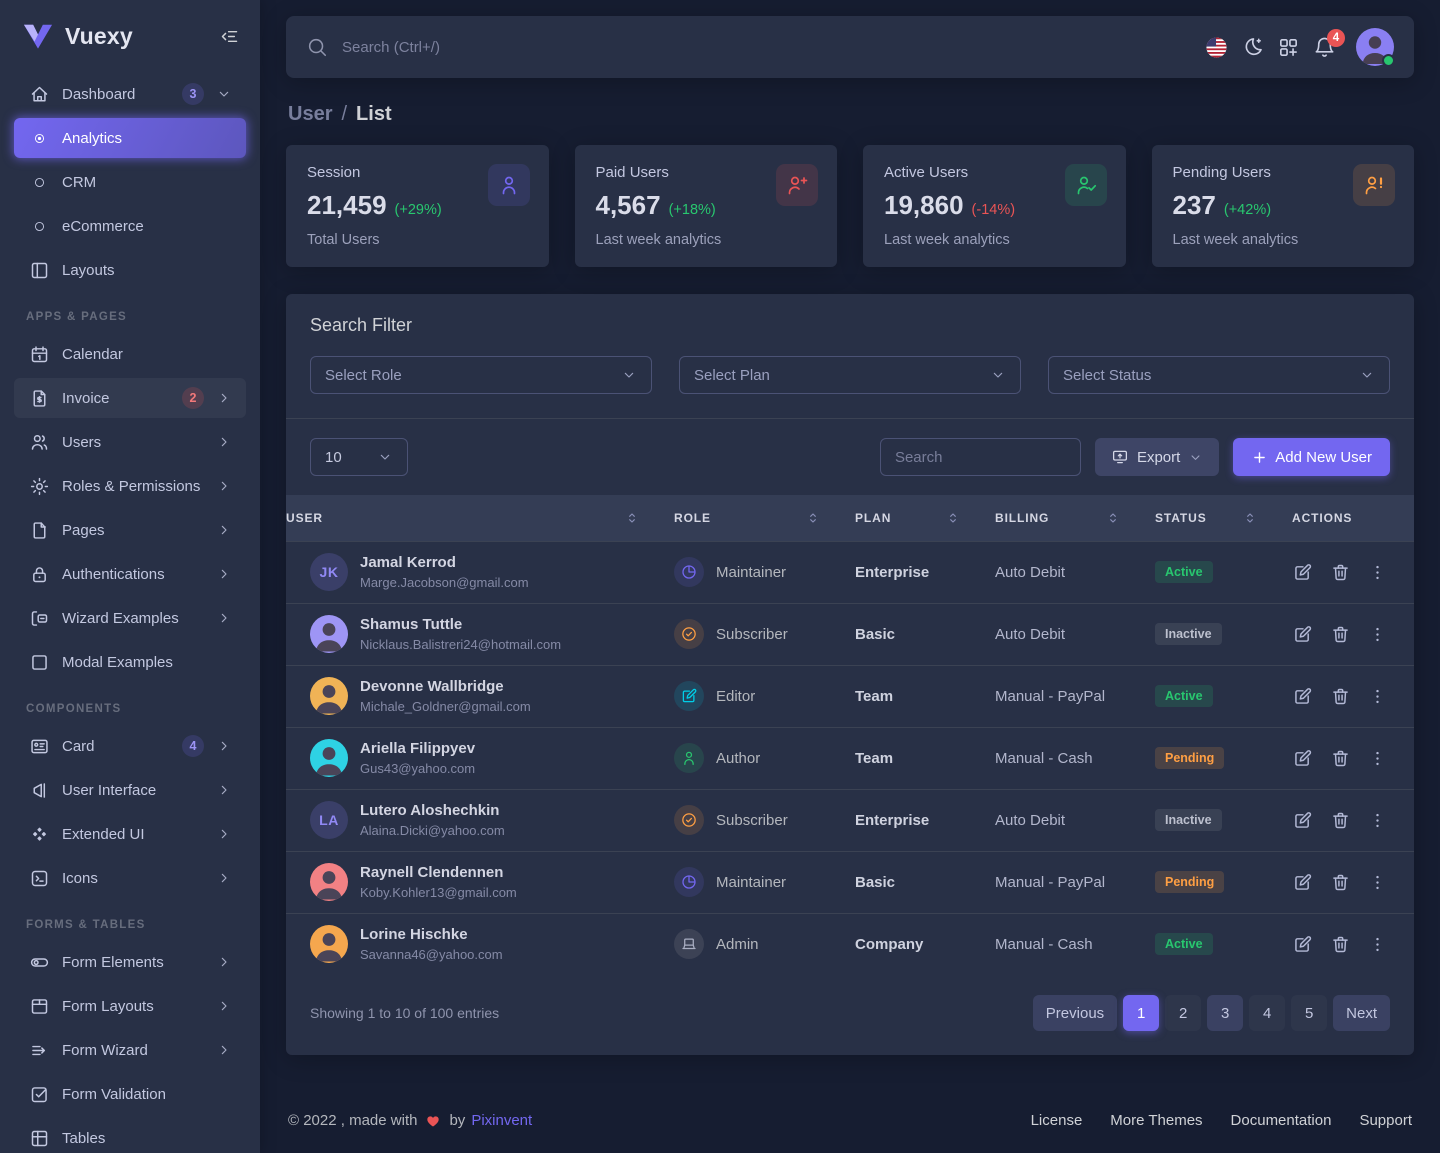 The height and width of the screenshot is (1153, 1440). Describe the element at coordinates (130, 182) in the screenshot. I see `sidebar-item: CRM` at that location.